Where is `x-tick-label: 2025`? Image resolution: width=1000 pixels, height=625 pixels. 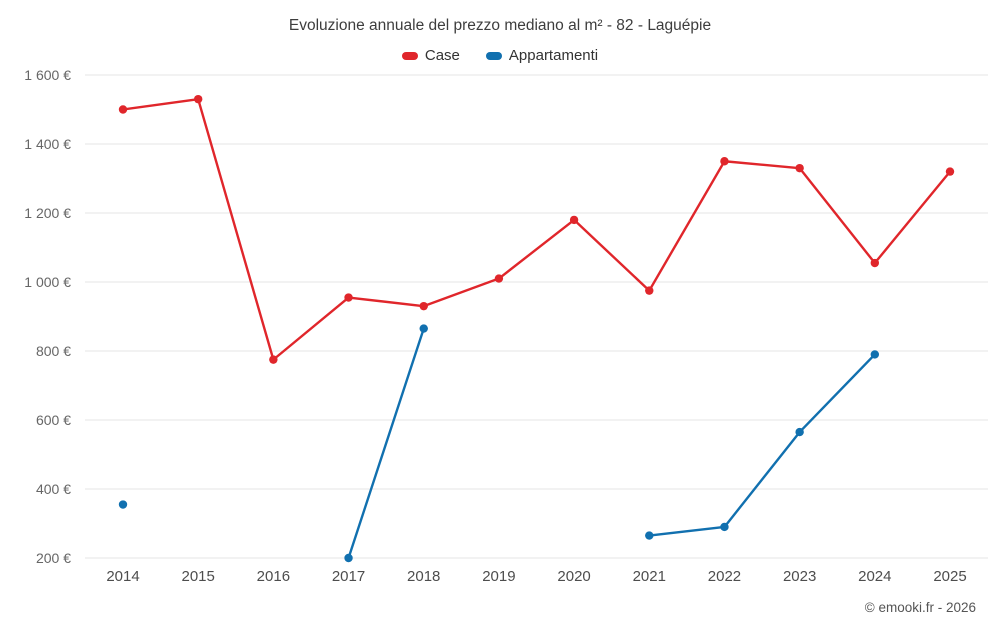 x-tick-label: 2025 is located at coordinates (949, 576).